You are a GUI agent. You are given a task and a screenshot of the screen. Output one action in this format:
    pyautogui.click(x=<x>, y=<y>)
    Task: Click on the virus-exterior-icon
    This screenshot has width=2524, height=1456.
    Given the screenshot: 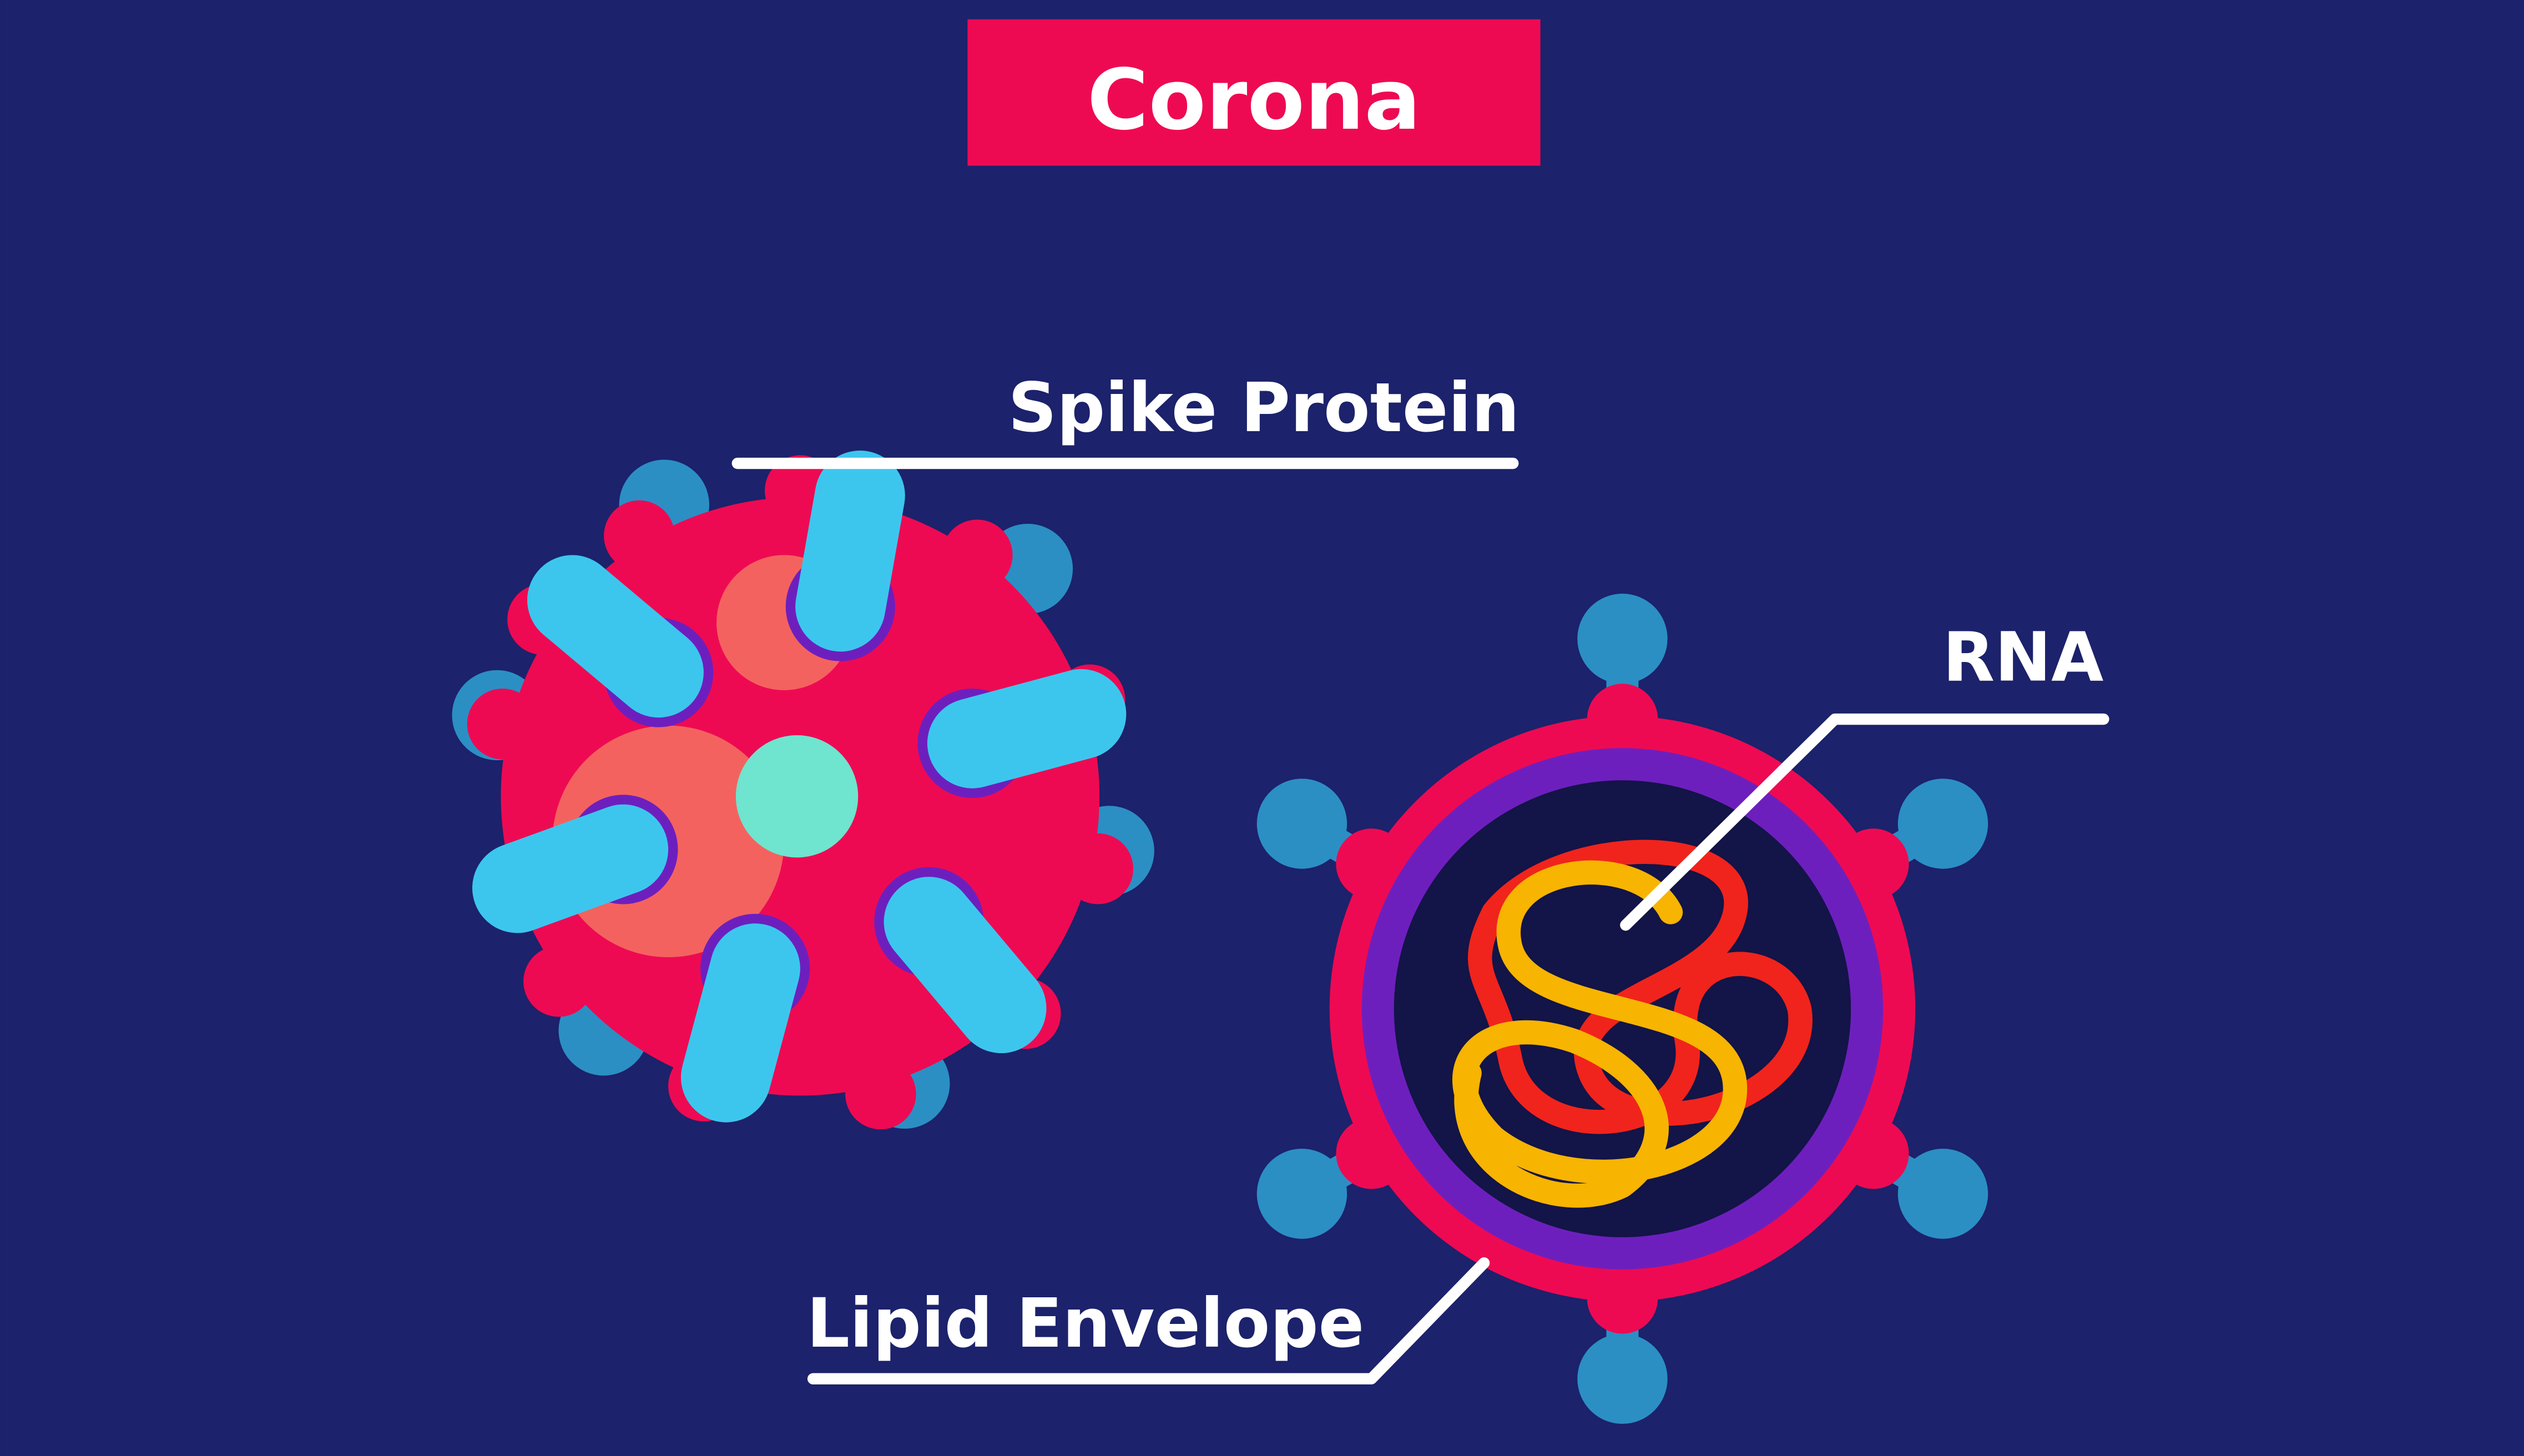 What is the action you would take?
    pyautogui.click(x=801, y=793)
    